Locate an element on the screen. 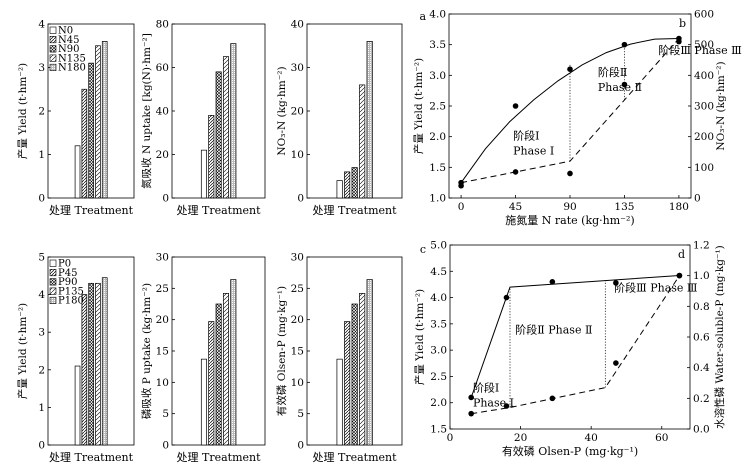 The height and width of the screenshot is (463, 754). y-axis-label-right: 水溶性磷 Water-soluble-P (mg·kg⁻¹) is located at coordinates (719, 337).